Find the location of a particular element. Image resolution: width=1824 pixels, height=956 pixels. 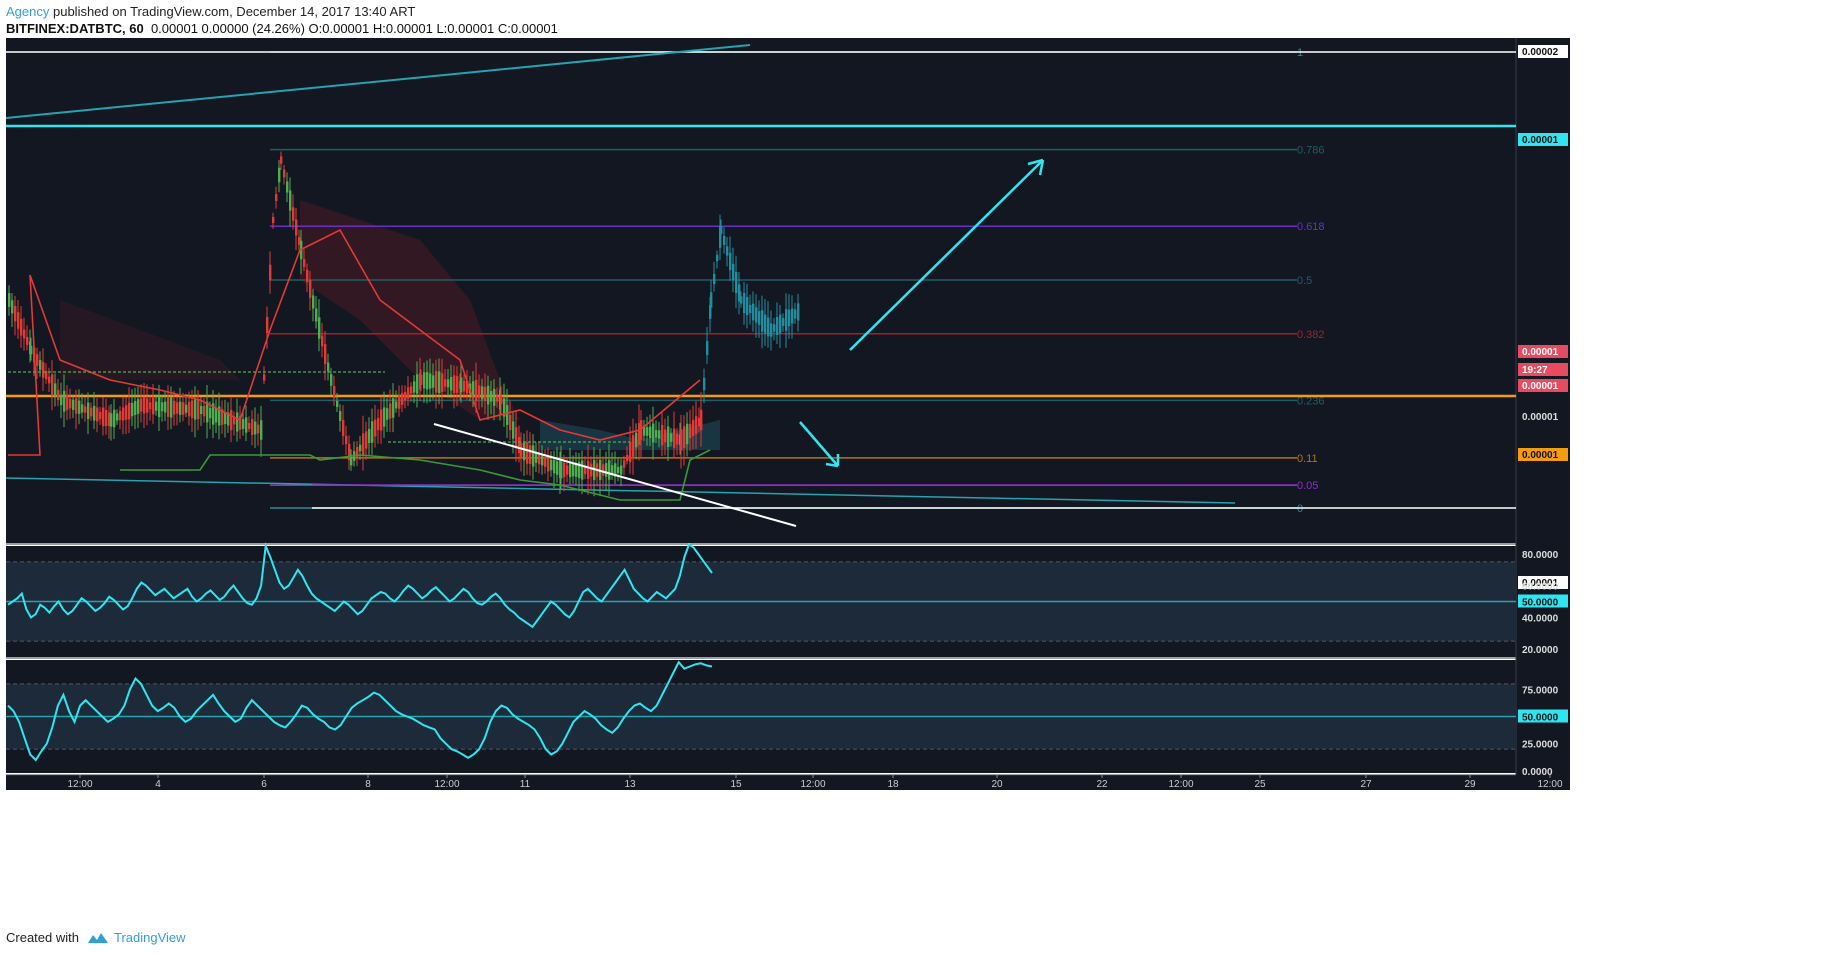

tradingview-brand: TradingView is located at coordinates (136, 937).